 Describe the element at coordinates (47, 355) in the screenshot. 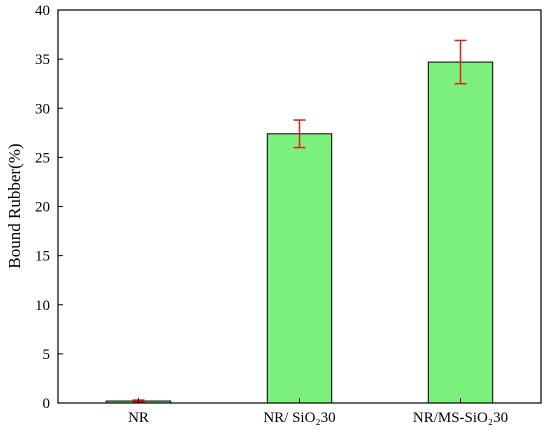

I see `y-tick-label: 5` at that location.